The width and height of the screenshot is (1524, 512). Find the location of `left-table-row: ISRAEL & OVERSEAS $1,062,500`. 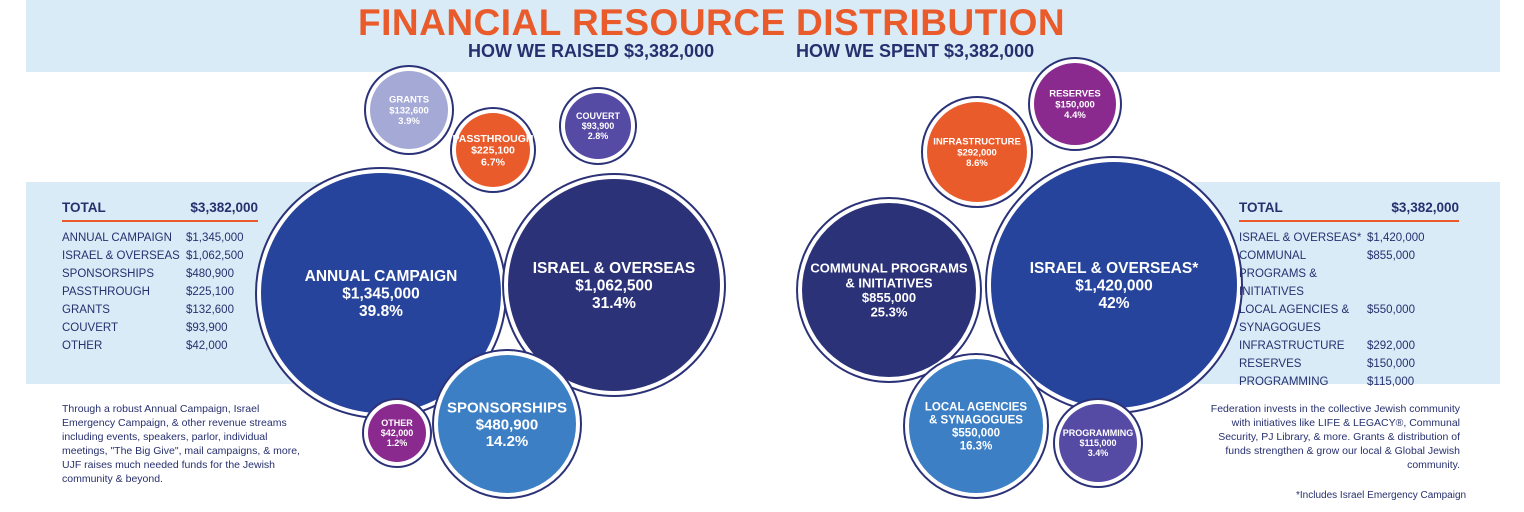

left-table-row: ISRAEL & OVERSEAS $1,062,500 is located at coordinates (160, 256).